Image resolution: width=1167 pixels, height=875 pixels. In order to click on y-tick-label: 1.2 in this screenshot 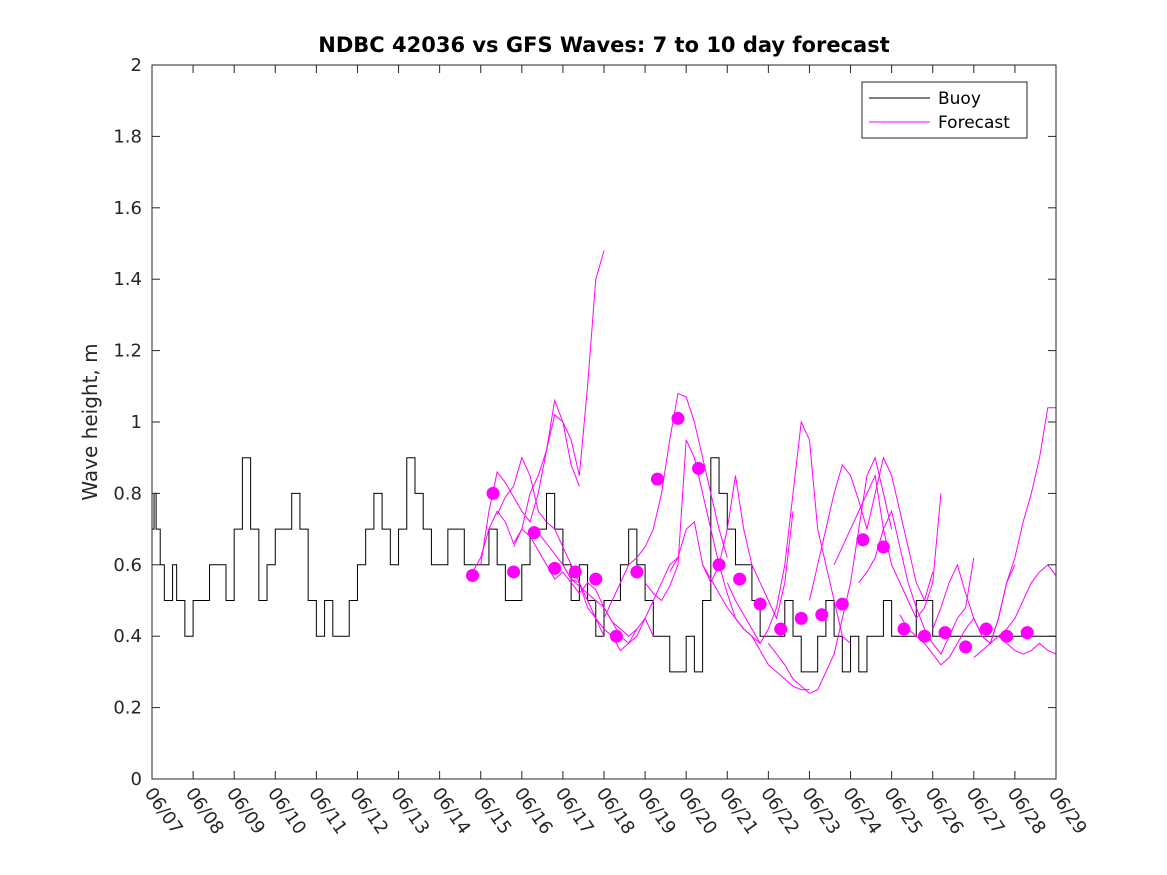, I will do `click(127, 351)`.